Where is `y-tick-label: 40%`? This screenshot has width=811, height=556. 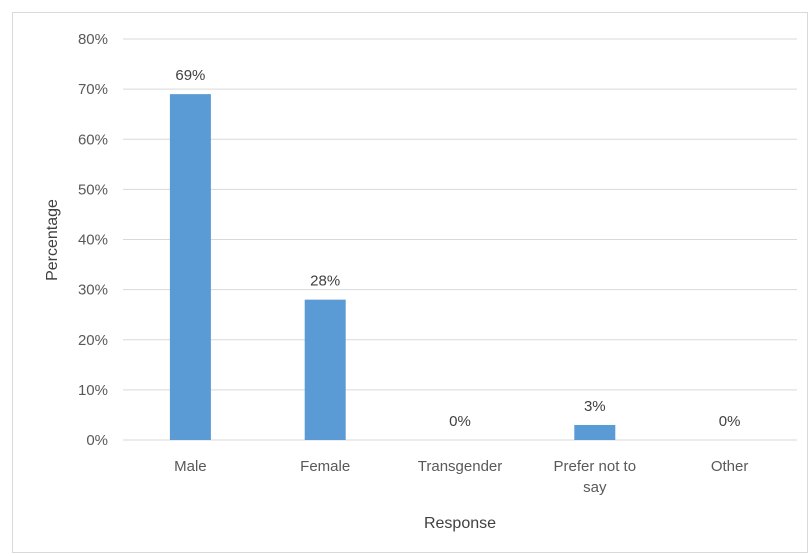
y-tick-label: 40% is located at coordinates (93, 240).